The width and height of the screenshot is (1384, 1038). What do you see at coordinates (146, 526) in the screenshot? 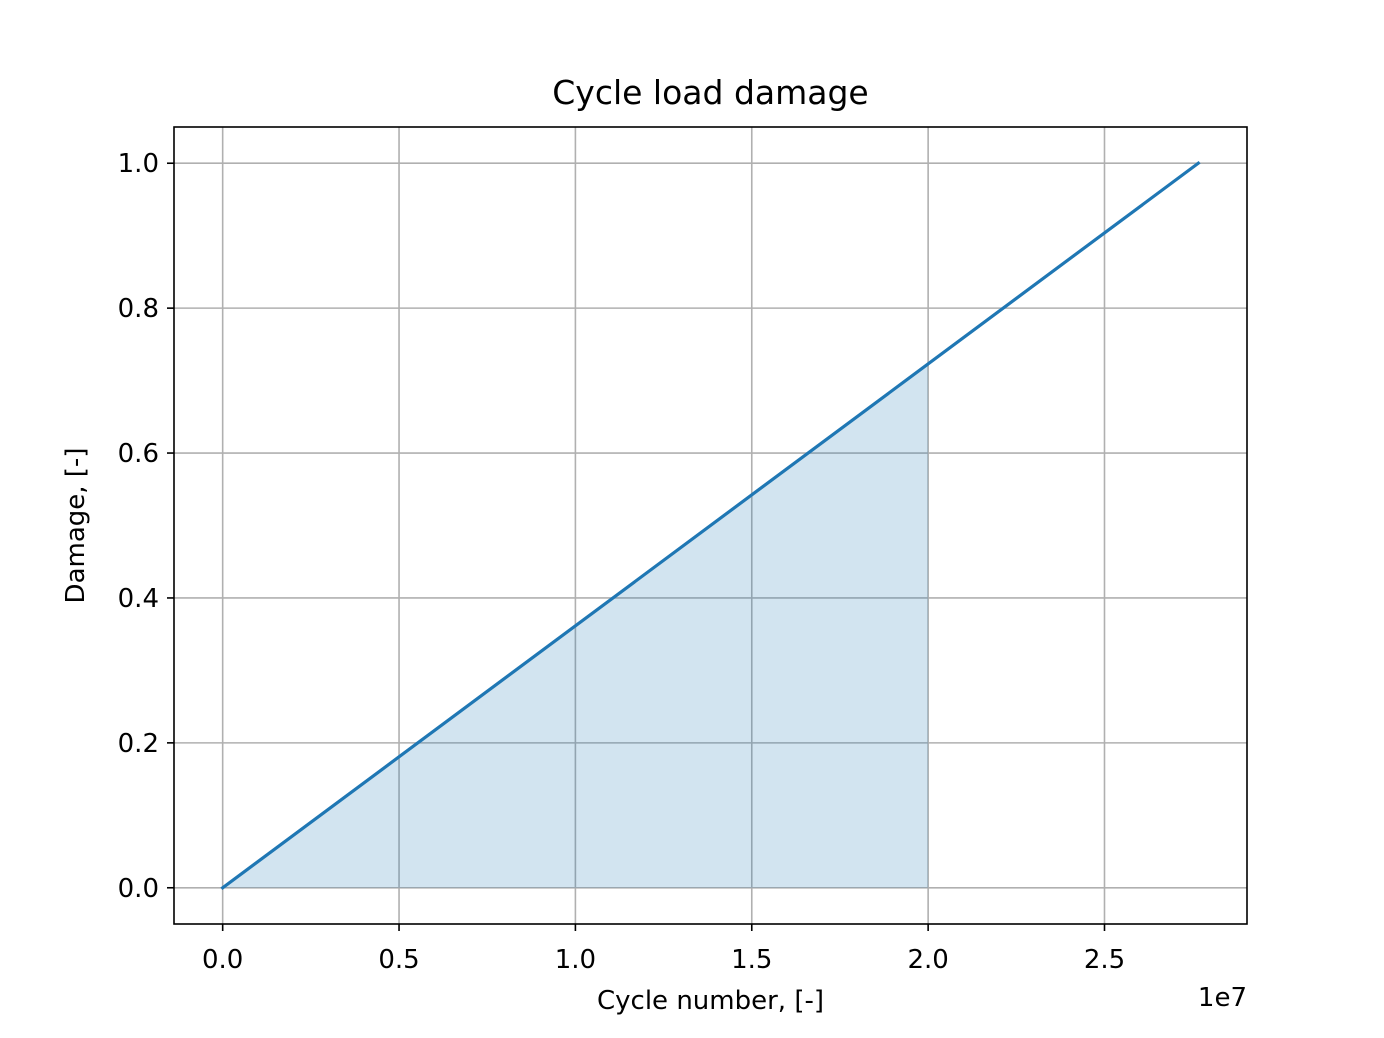
I see `y-axis-ticks: 0.0 0.2 0.4 0.6 0.8 1.0` at bounding box center [146, 526].